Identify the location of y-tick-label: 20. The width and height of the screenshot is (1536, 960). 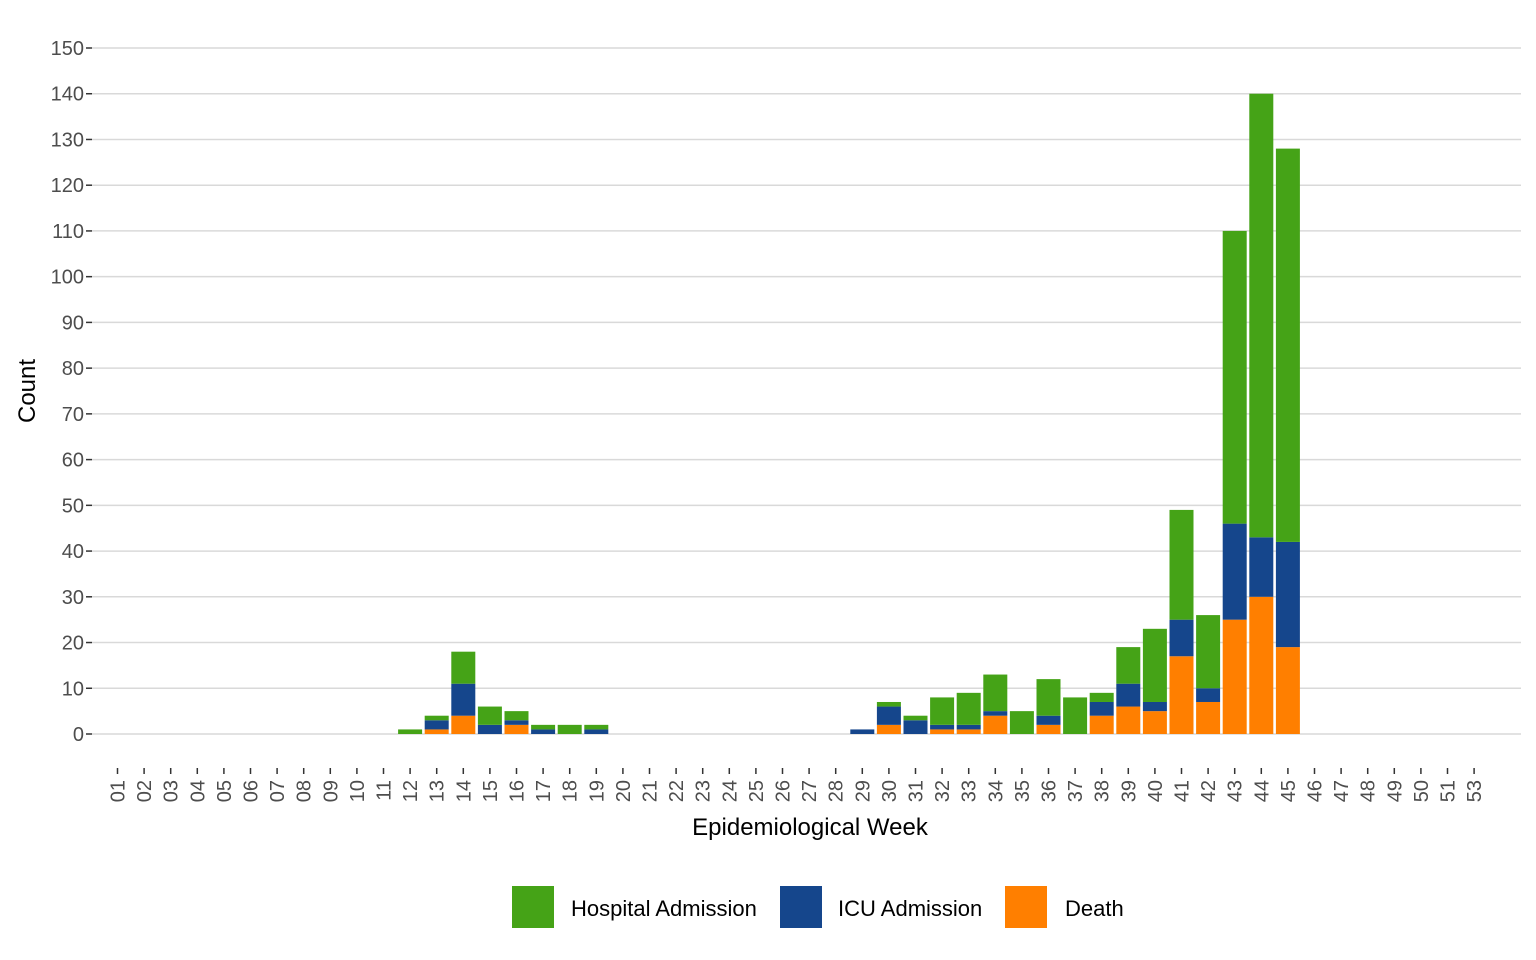
(73, 644).